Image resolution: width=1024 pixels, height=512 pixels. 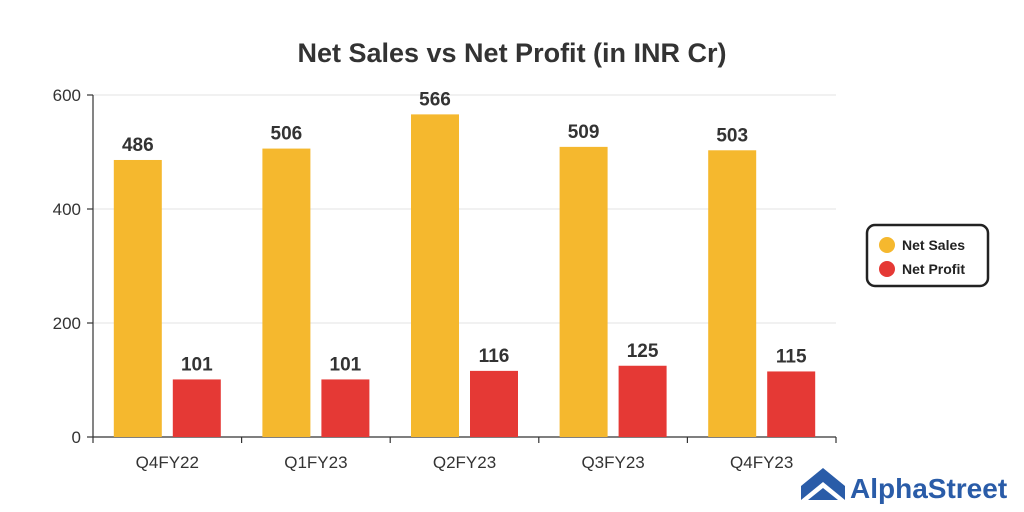 What do you see at coordinates (287, 134) in the screenshot?
I see `data-label: 506` at bounding box center [287, 134].